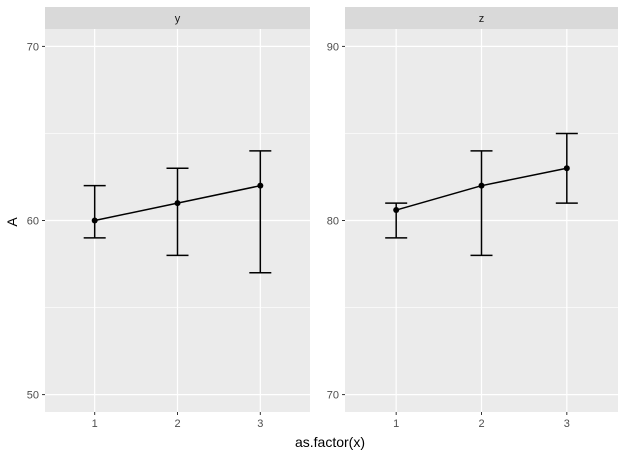 The height and width of the screenshot is (461, 625). I want to click on y-tick-label: 90, so click(333, 47).